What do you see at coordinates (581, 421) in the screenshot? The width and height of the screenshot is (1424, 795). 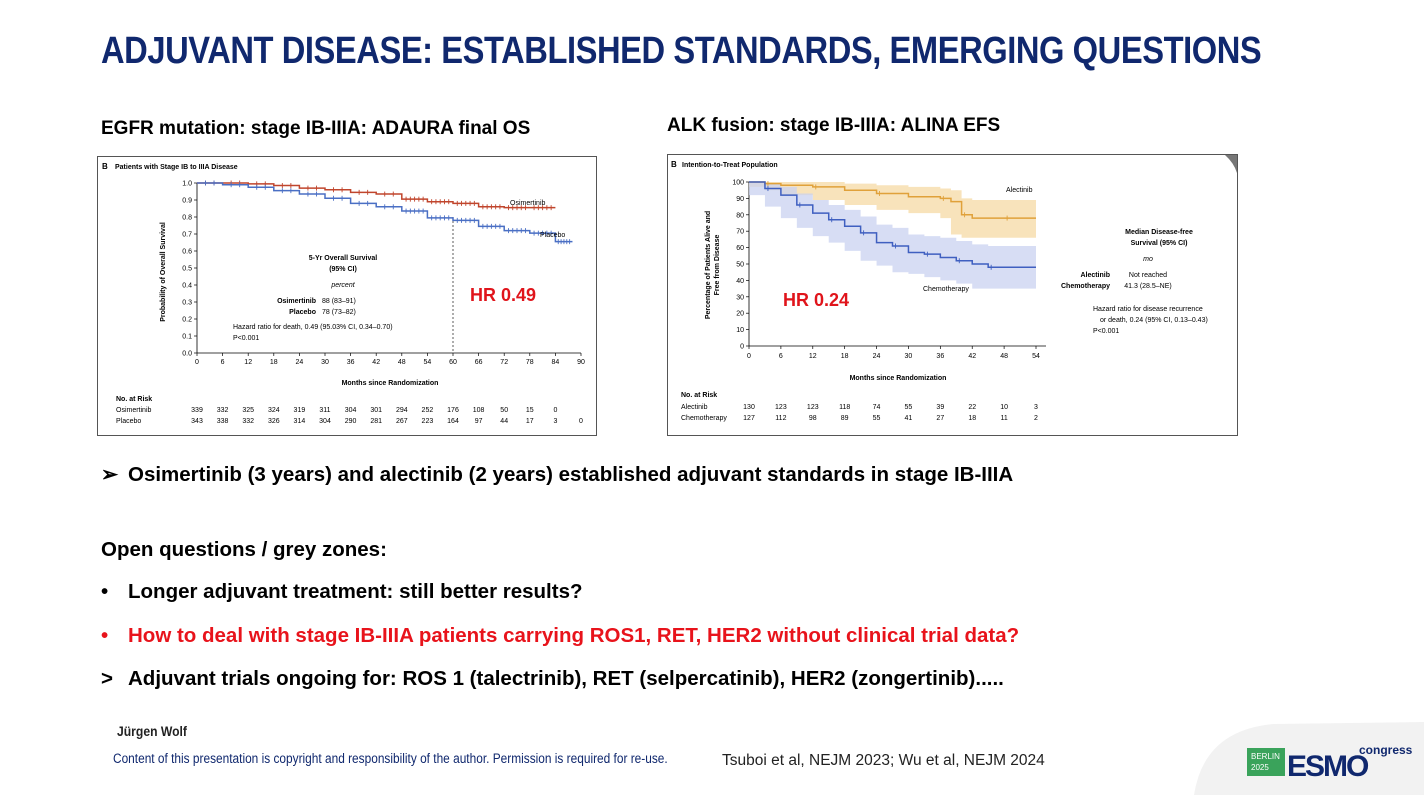 I see `at-risk-value-placebo: 0` at bounding box center [581, 421].